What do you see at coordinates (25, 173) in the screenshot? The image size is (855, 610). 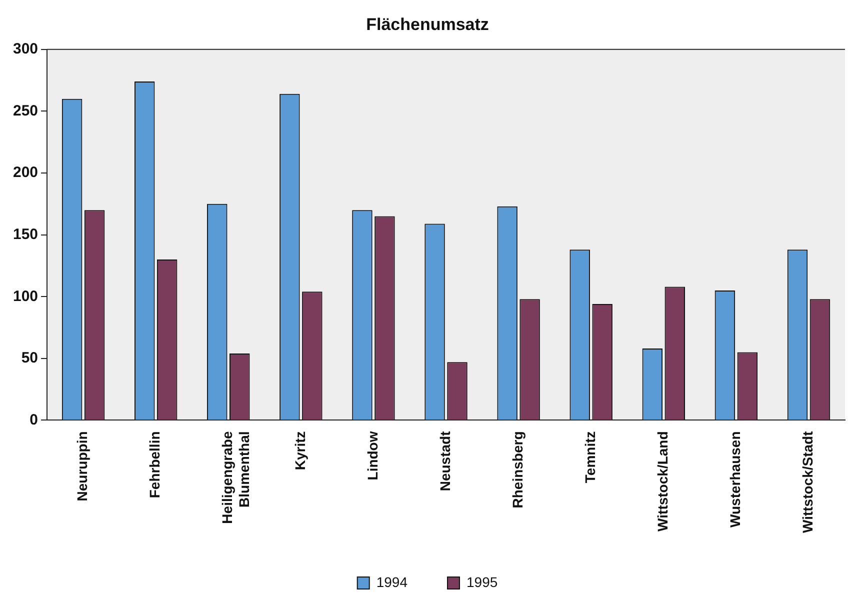 I see `y-tick-label: 200` at bounding box center [25, 173].